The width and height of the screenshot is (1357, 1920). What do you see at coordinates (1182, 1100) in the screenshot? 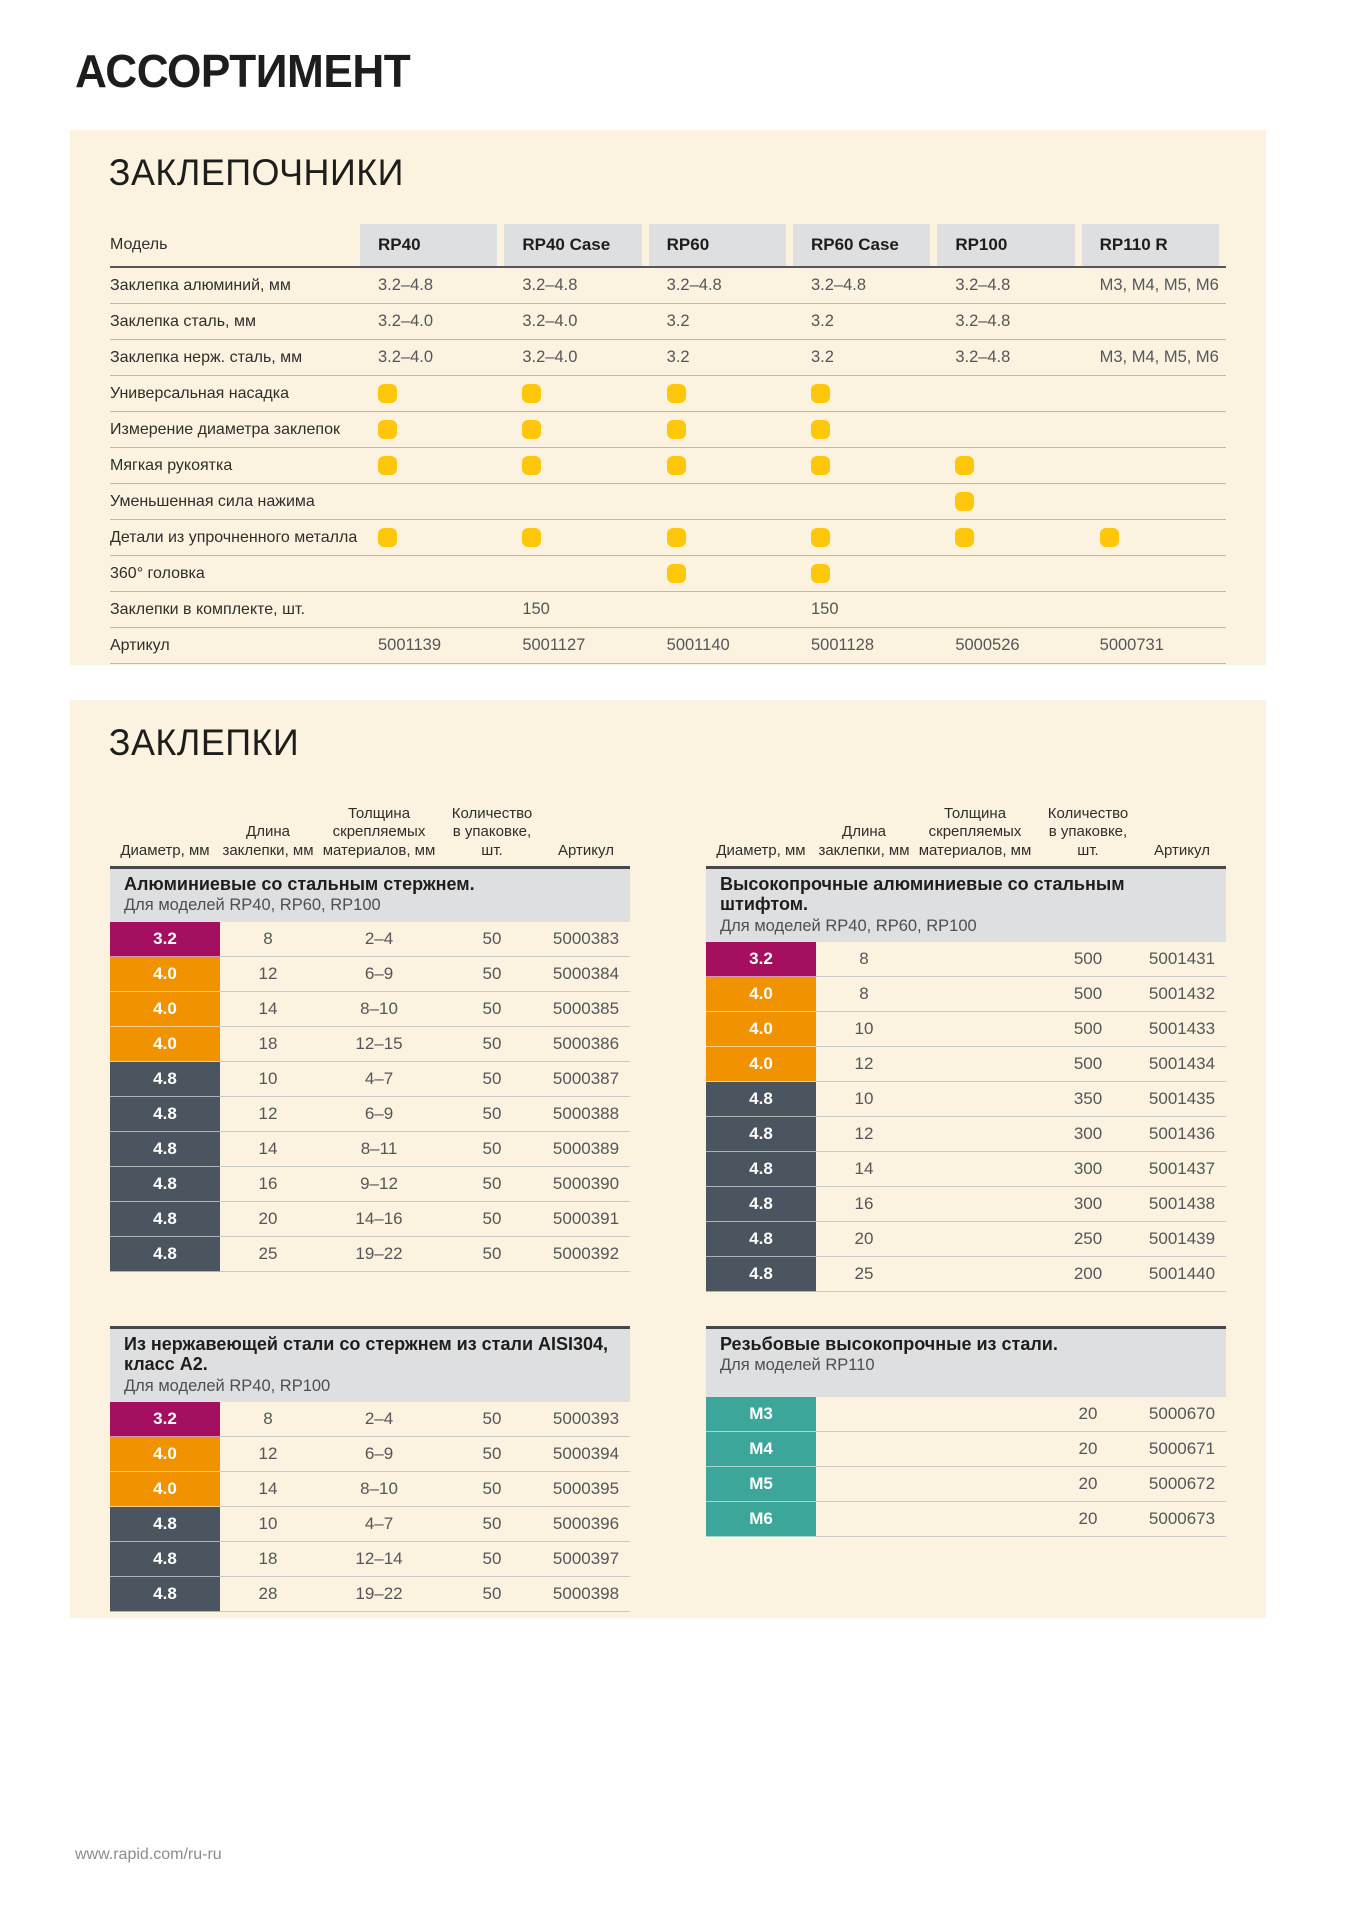
I see `rivet-sku-cell: 5001435` at bounding box center [1182, 1100].